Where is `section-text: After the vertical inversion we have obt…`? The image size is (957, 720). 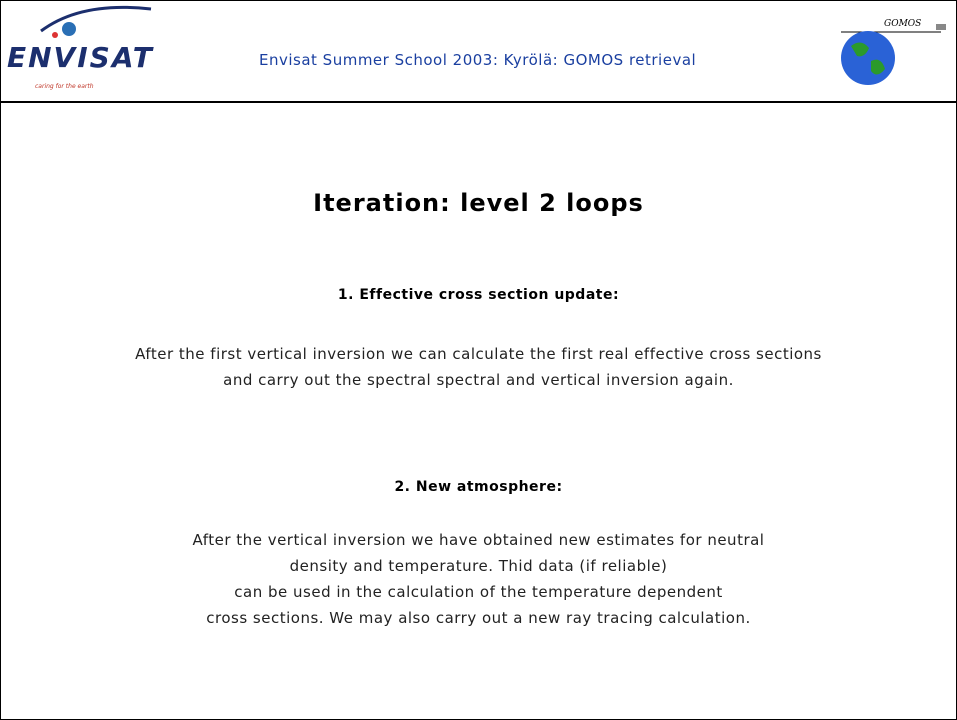
section-text: After the vertical inversion we have obt… is located at coordinates (478, 579).